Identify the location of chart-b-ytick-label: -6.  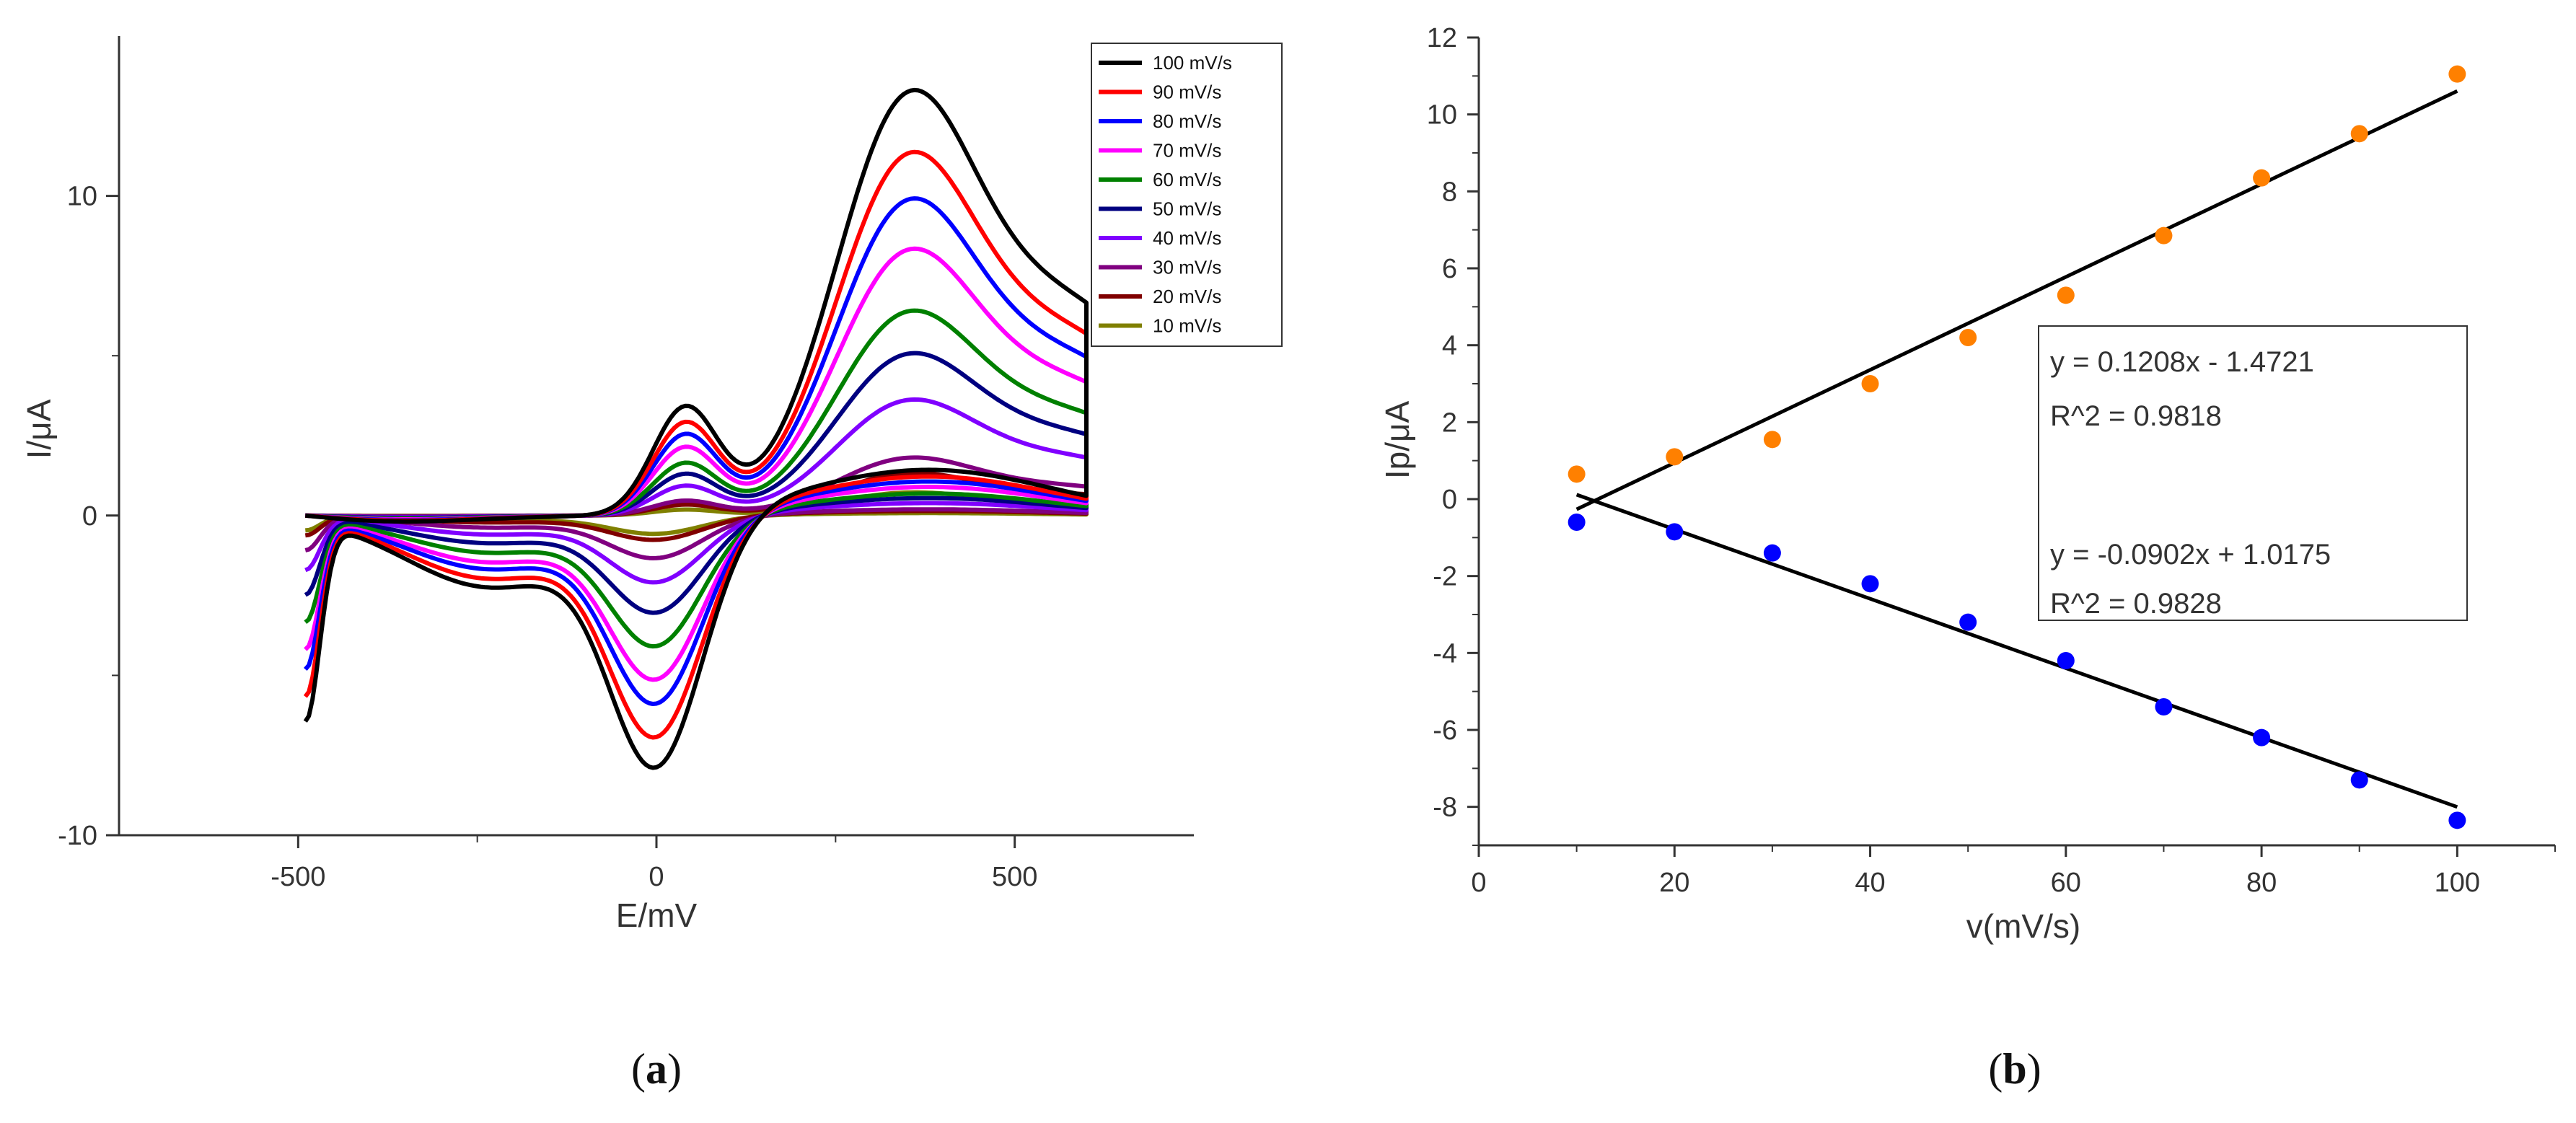
(1445, 730).